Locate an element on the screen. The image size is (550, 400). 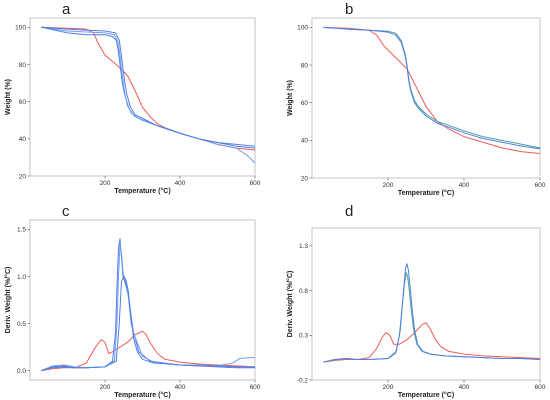
y-tick-label: 0.5 is located at coordinates (21, 324).